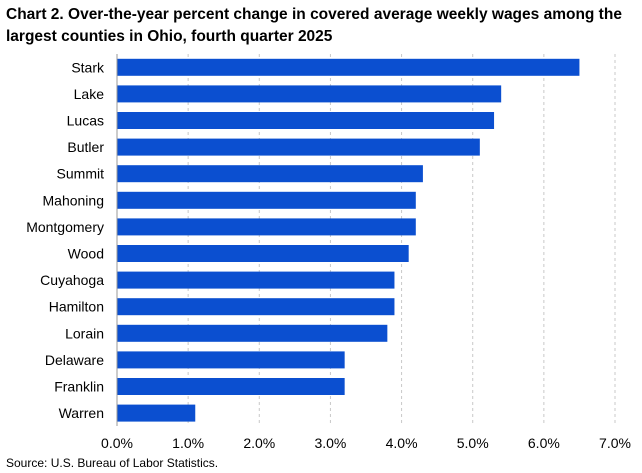 The image size is (642, 473). What do you see at coordinates (263, 253) in the screenshot?
I see `bar-wood` at bounding box center [263, 253].